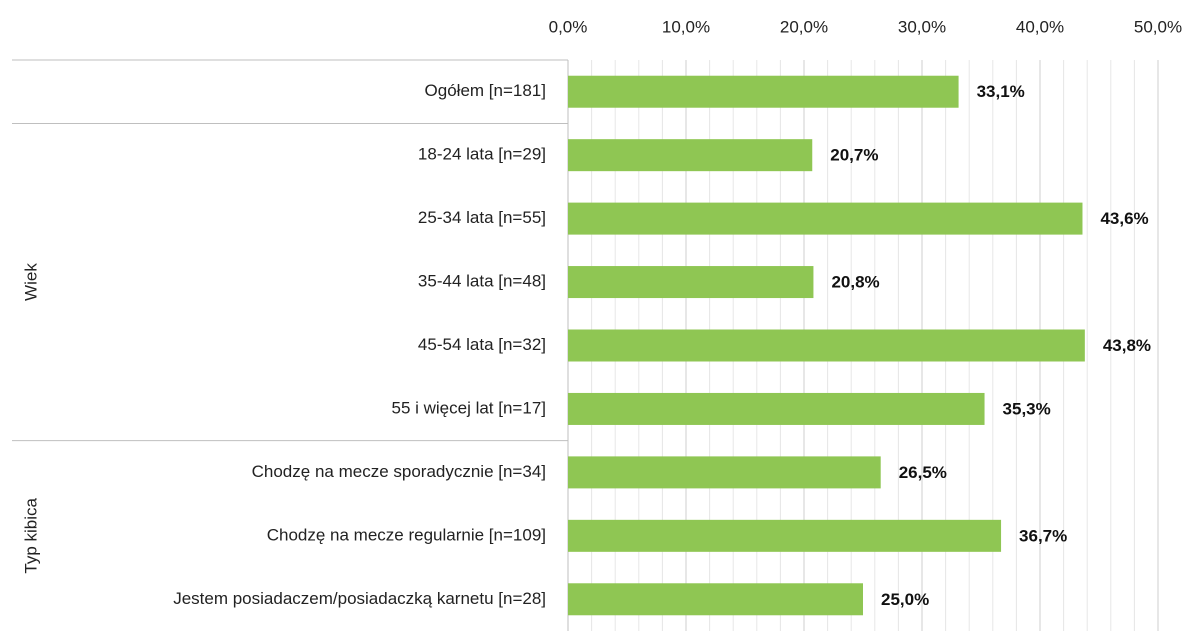  I want to click on x-tick-label: 50,0%, so click(1158, 26).